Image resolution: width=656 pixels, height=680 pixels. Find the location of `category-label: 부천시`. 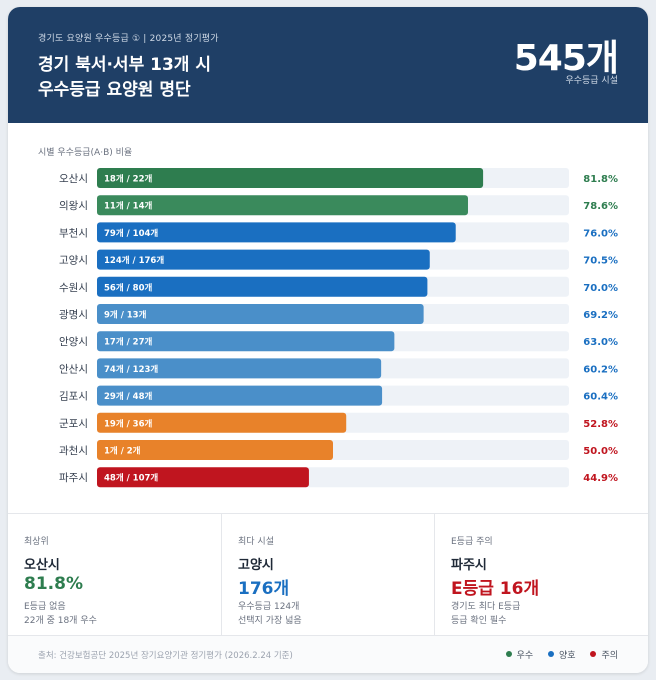

category-label: 부천시 is located at coordinates (73, 233).